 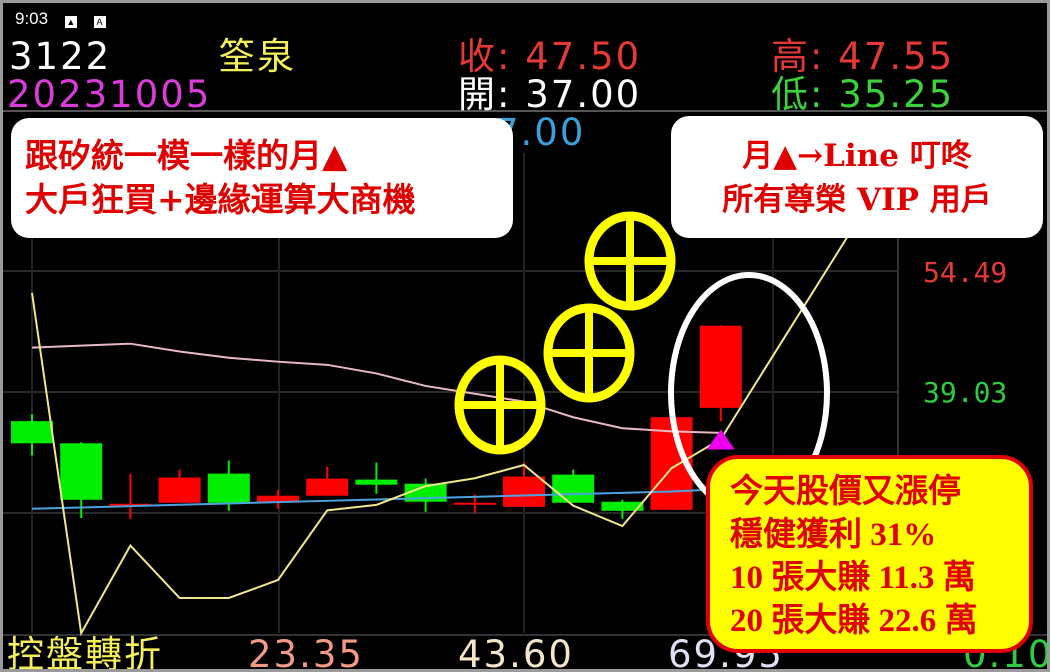 I want to click on callout-right-line-1: 月▲→Line 叮咚, so click(x=857, y=156).